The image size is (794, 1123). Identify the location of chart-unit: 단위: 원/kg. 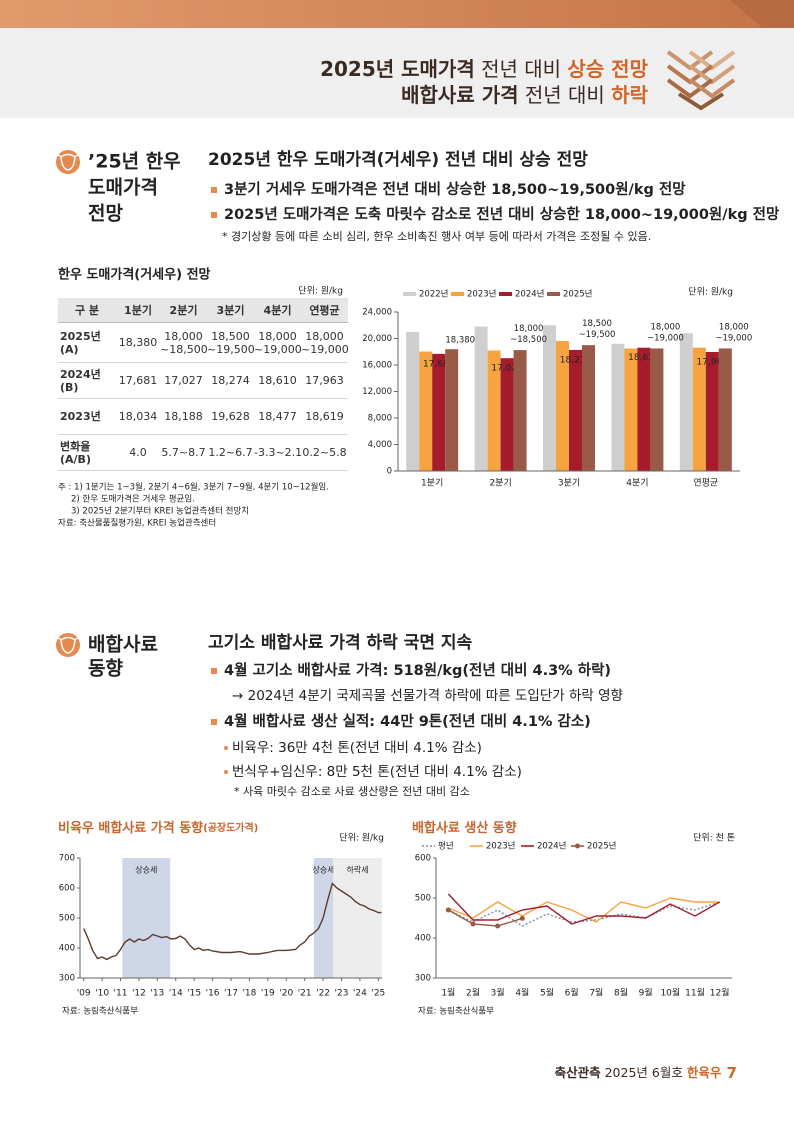
(710, 292).